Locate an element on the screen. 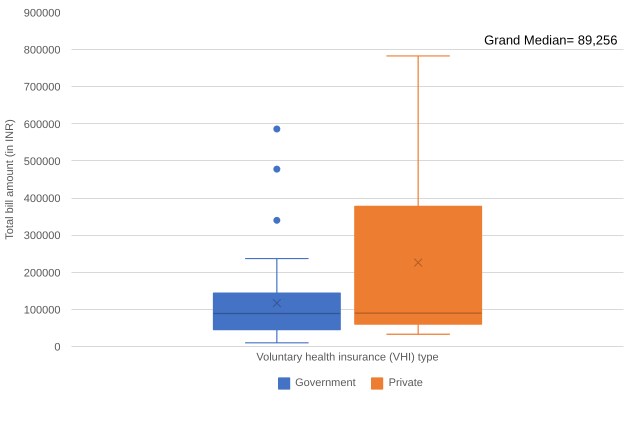  y-tick-label: 700000 is located at coordinates (42, 88).